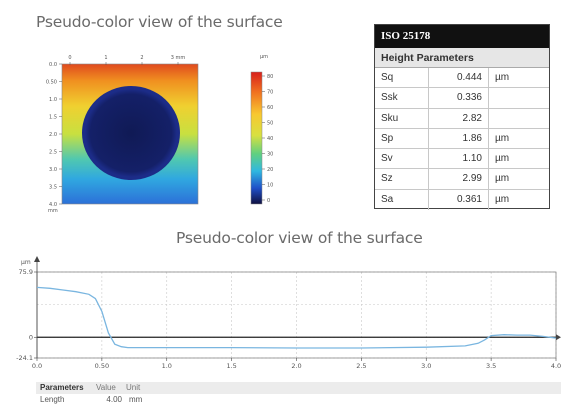  I want to click on iso-param-name: Sa, so click(402, 200).